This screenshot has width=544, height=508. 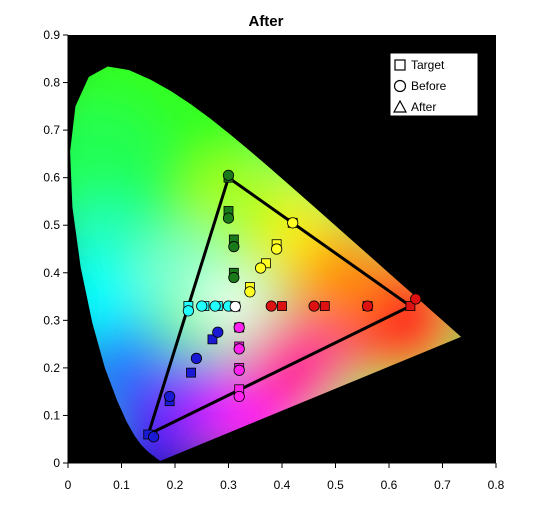 What do you see at coordinates (175, 485) in the screenshot?
I see `x-tick-label: 0.2` at bounding box center [175, 485].